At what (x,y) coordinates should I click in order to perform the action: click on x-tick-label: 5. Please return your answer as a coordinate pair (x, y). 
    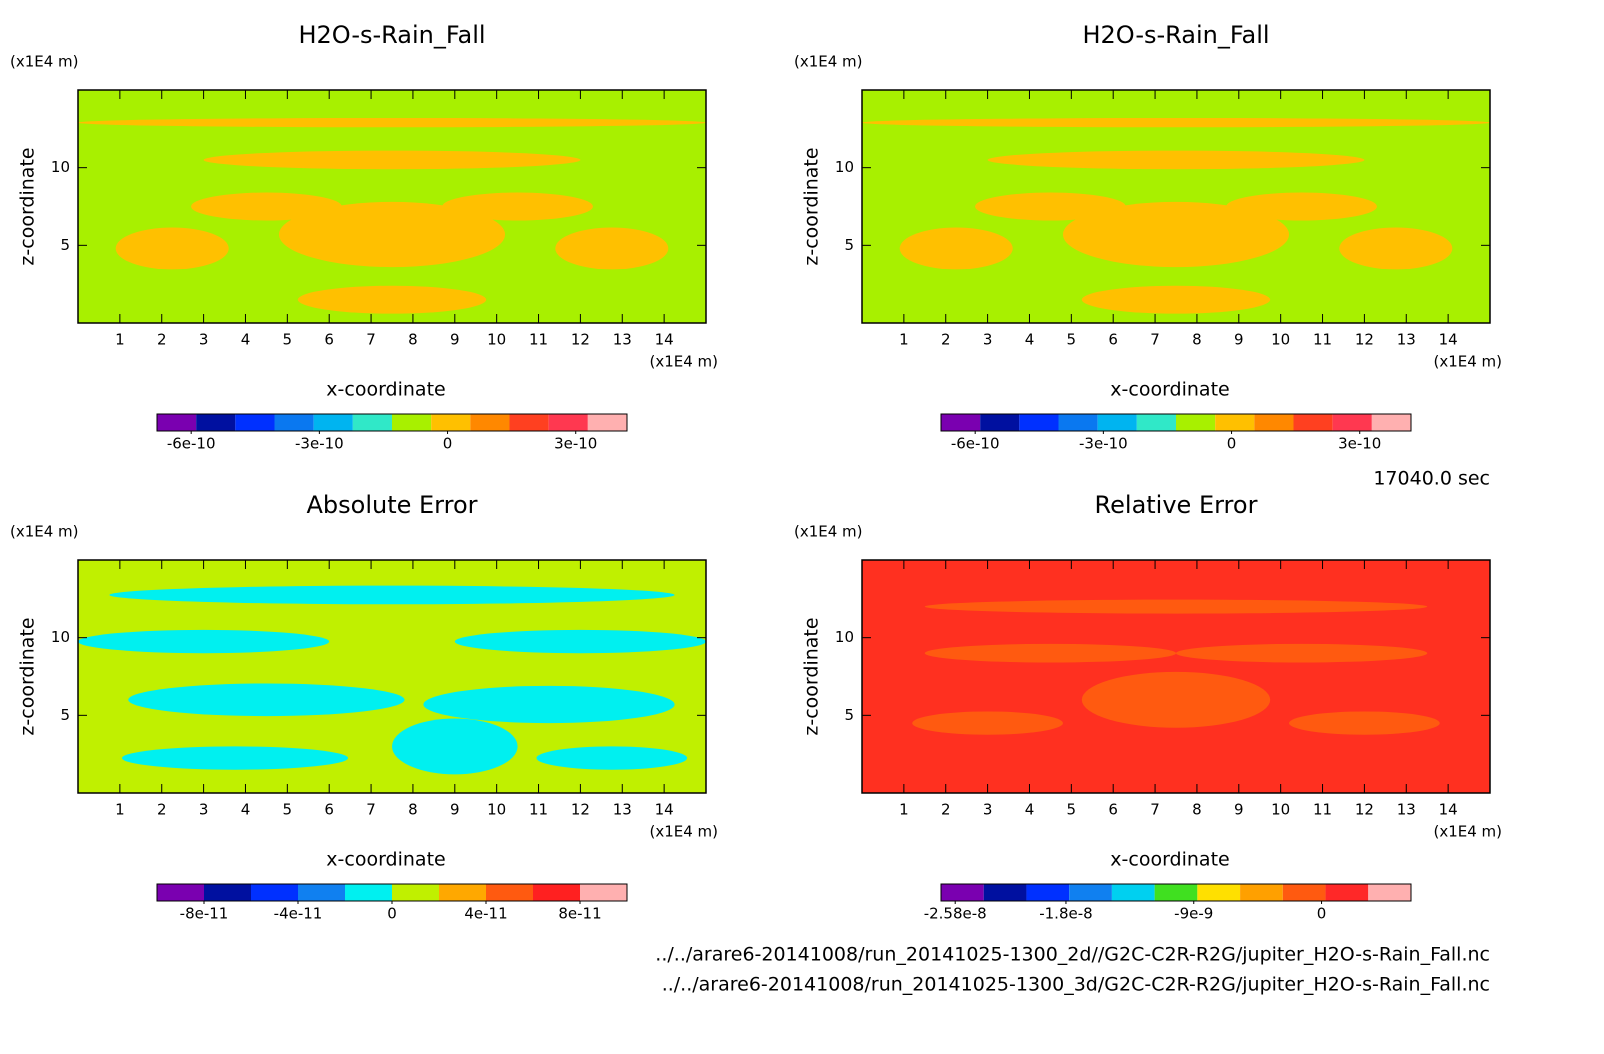
    Looking at the image, I should click on (288, 810).